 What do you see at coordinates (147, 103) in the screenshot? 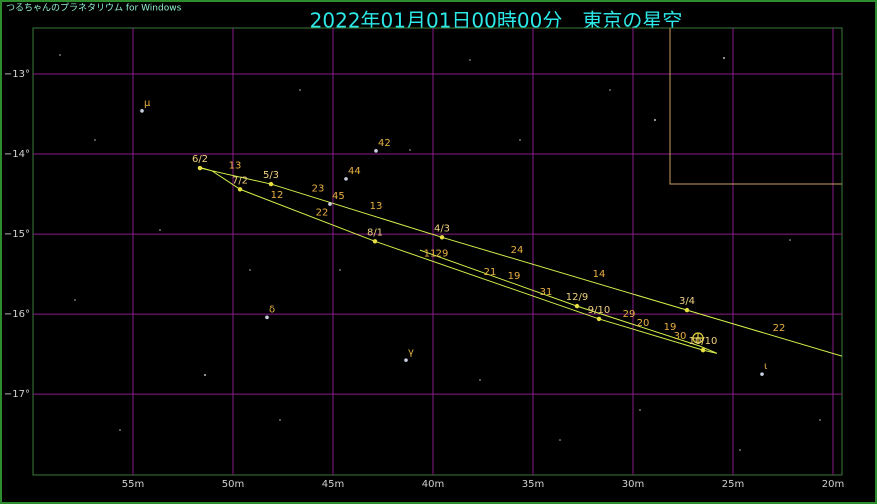
I see `star-label: μ` at bounding box center [147, 103].